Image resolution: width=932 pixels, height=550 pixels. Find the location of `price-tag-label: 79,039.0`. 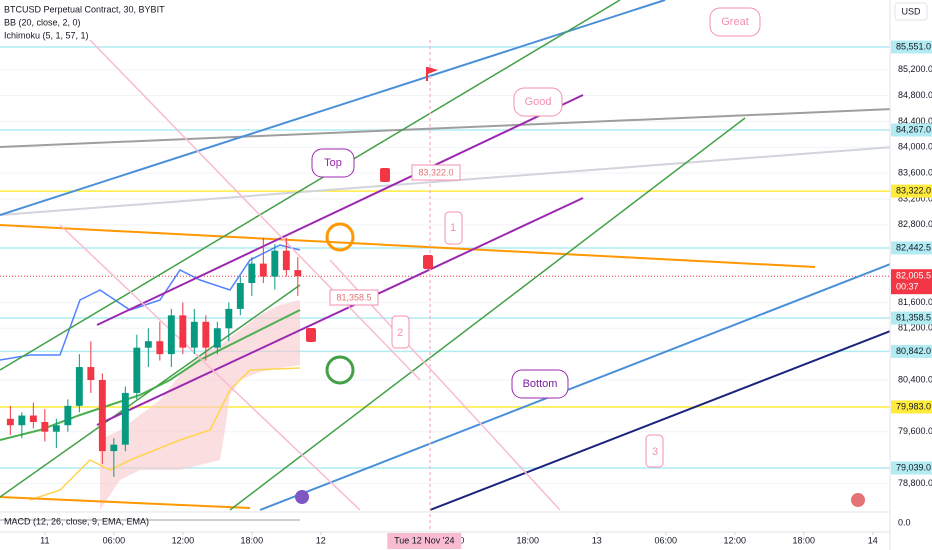

price-tag-label: 79,039.0 is located at coordinates (913, 467).